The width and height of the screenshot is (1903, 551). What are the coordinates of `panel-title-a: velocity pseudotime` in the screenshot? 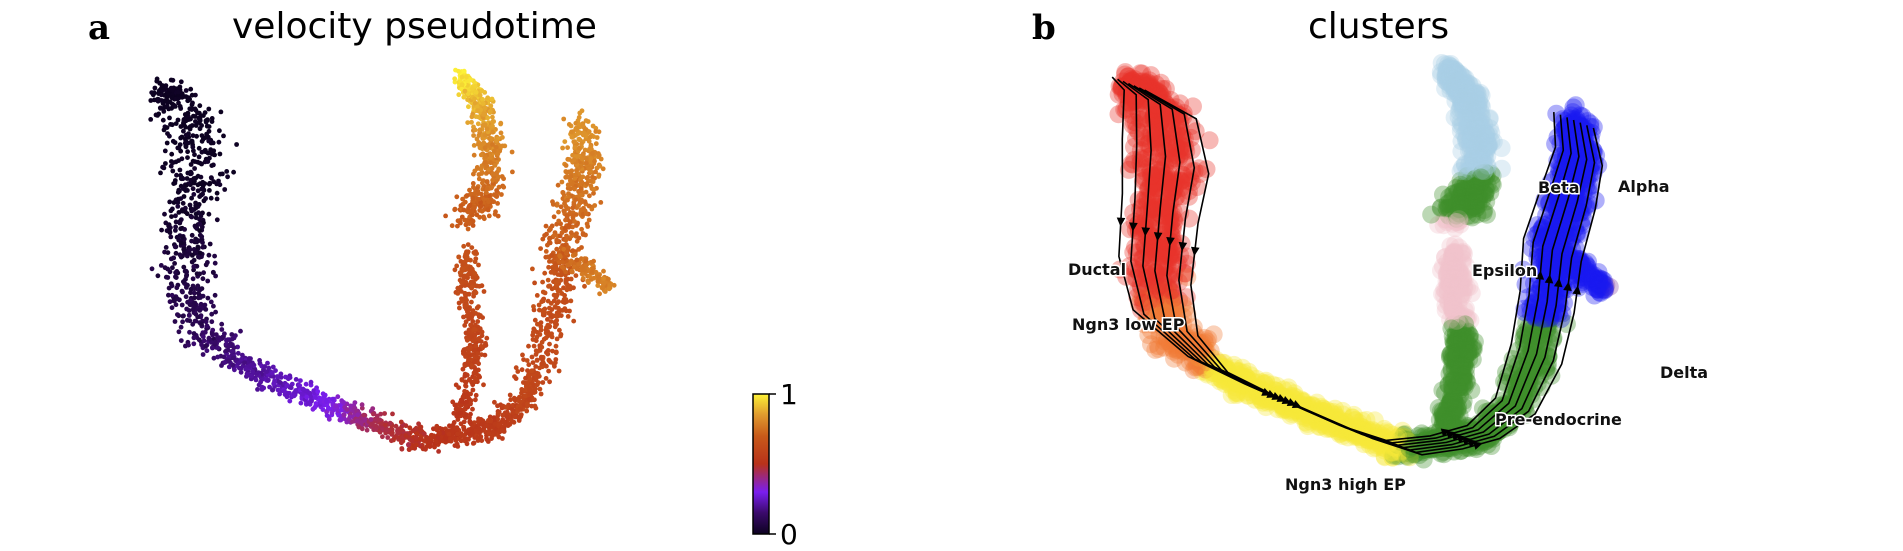 It's located at (414, 26).